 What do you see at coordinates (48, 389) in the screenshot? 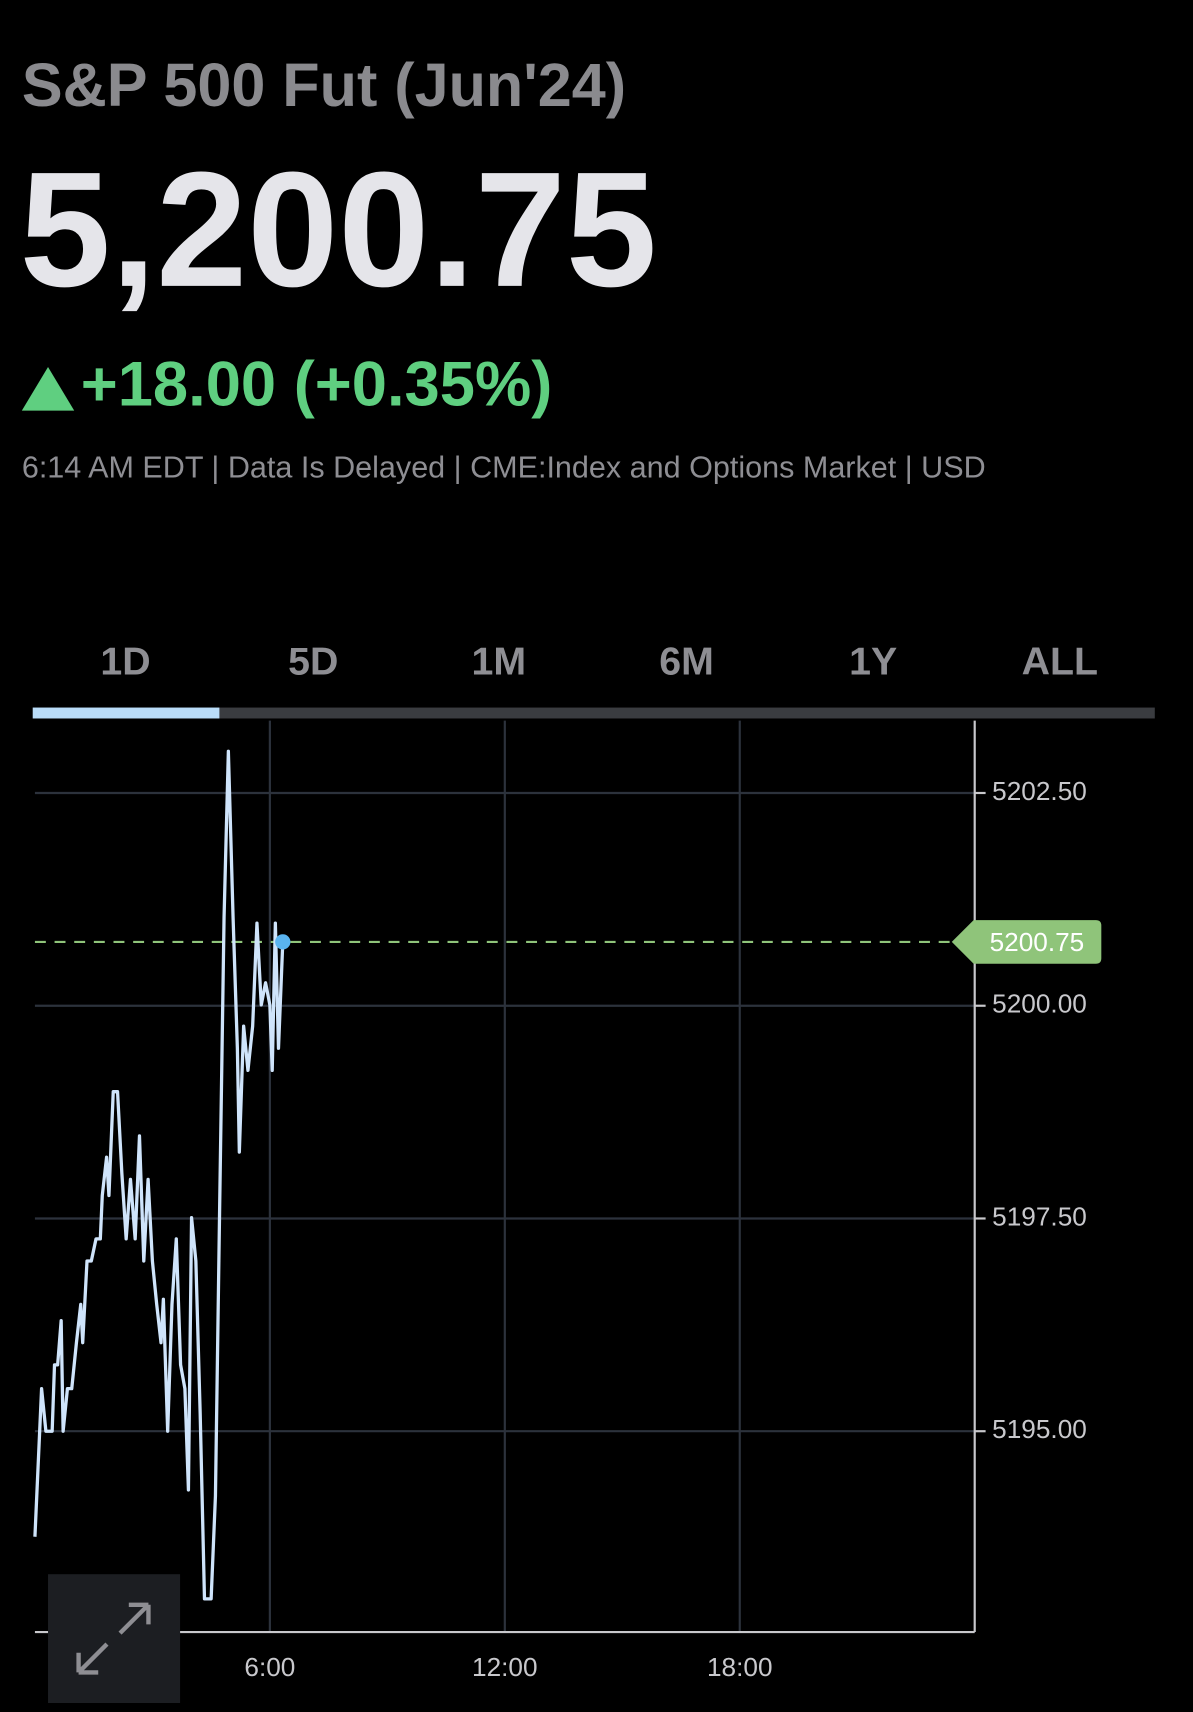
I see `up-arrow` at bounding box center [48, 389].